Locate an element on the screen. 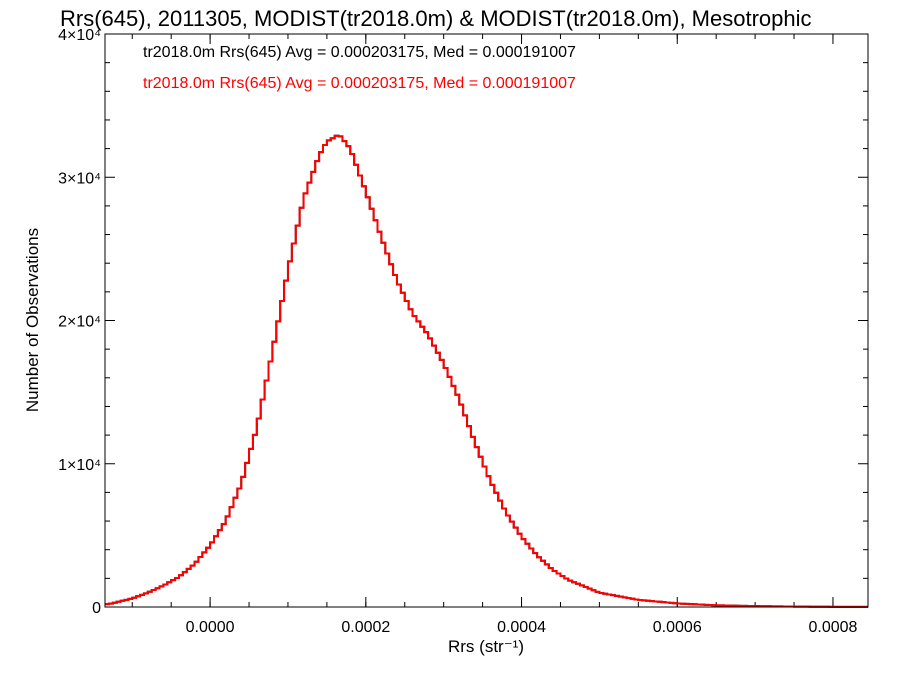  x-tick-label: 0.0000 is located at coordinates (210, 627).